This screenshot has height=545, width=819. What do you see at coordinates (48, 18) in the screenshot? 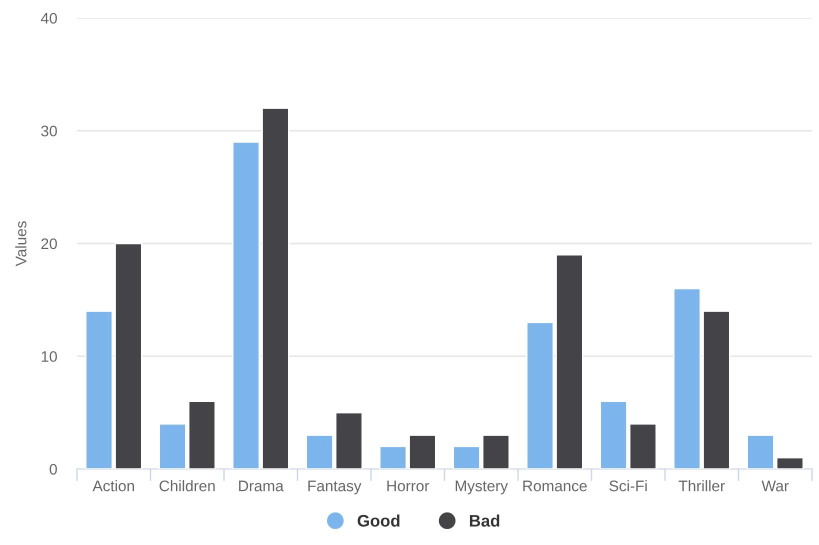
I see `y-tick-label: 40` at bounding box center [48, 18].